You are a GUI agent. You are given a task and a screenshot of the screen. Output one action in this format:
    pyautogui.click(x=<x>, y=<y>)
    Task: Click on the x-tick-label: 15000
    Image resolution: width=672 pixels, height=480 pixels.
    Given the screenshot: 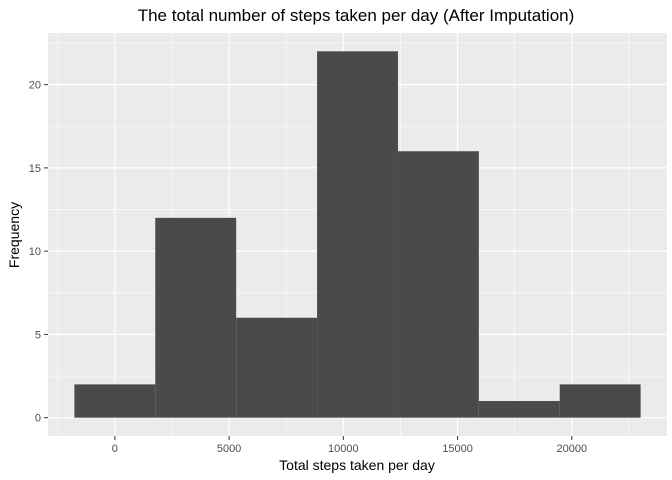 What is the action you would take?
    pyautogui.click(x=457, y=449)
    